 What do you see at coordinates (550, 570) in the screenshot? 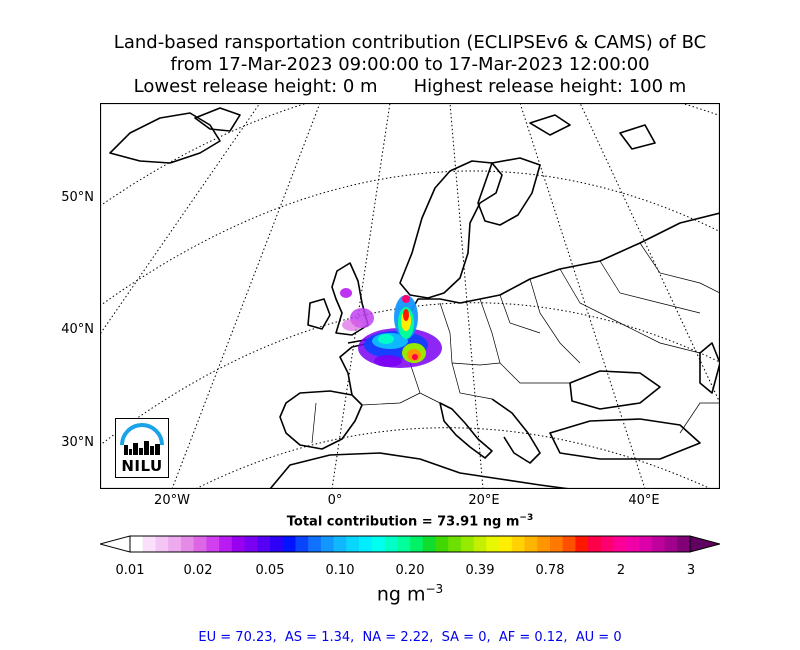
I see `colorbar-tick-6: 0.78` at bounding box center [550, 570].